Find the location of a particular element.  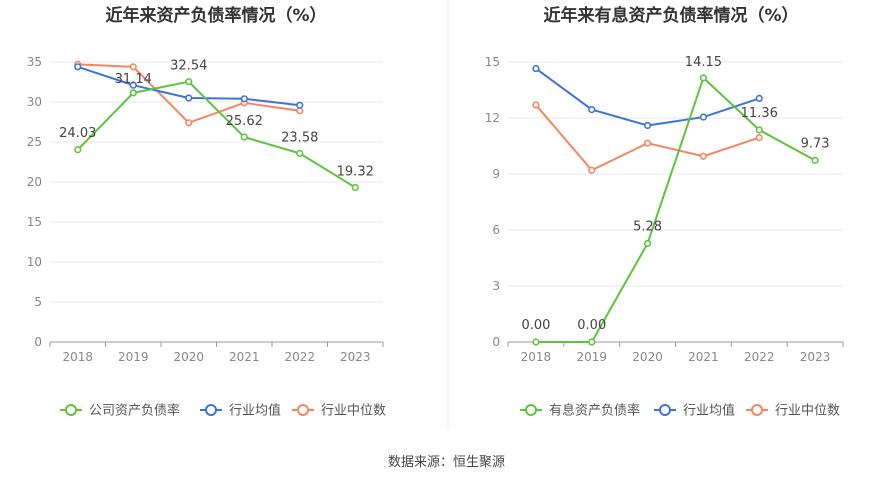

legend-item: 公司资产负债率 is located at coordinates (120, 411).